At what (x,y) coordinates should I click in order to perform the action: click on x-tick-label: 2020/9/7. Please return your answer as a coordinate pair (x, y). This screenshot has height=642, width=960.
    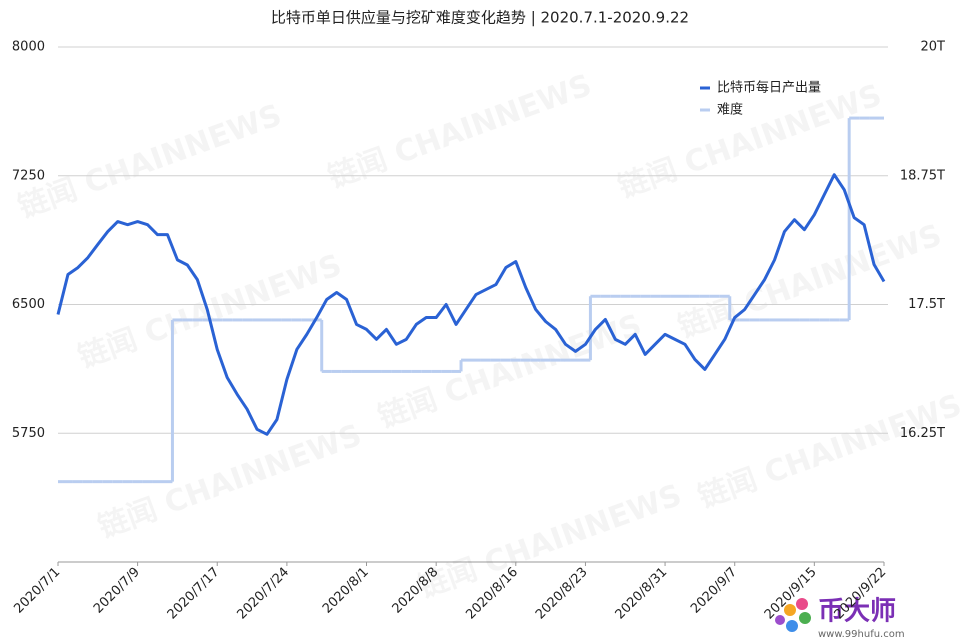
    Looking at the image, I should click on (714, 591).